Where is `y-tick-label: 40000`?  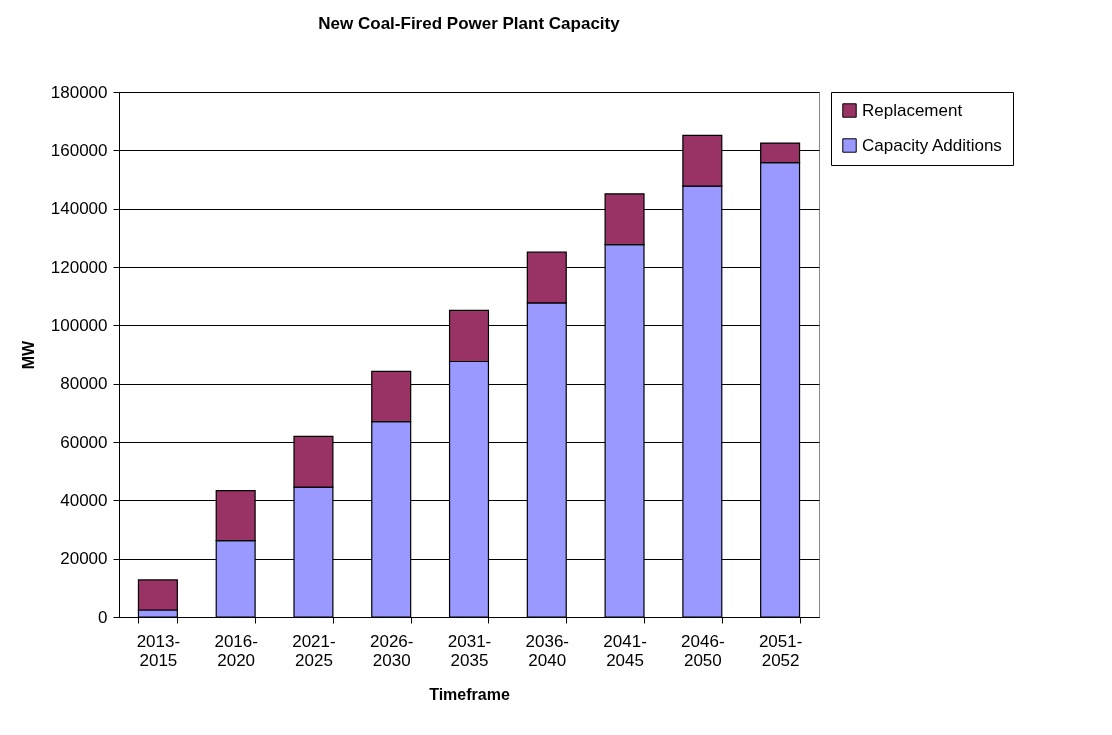
y-tick-label: 40000 is located at coordinates (84, 500).